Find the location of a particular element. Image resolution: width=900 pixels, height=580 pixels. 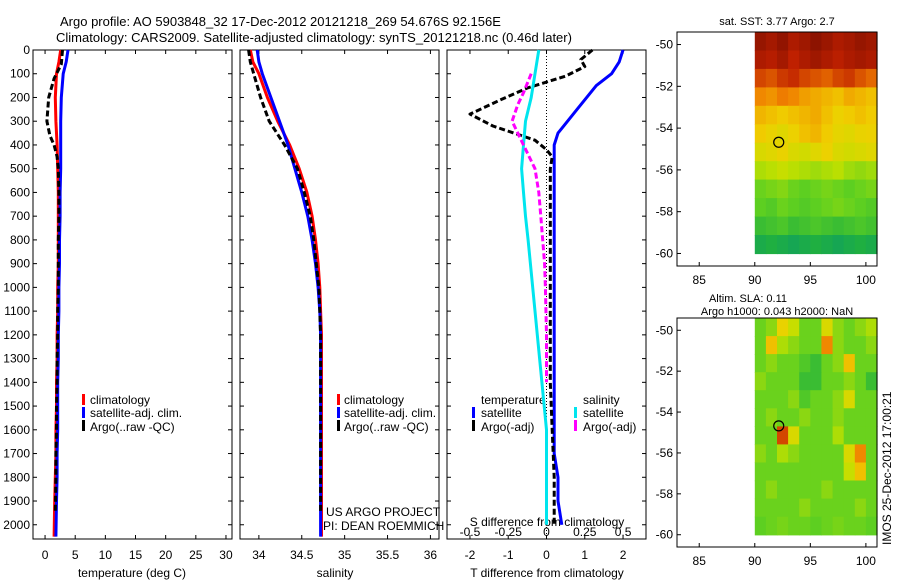

temperature-ytick-label: 1900 is located at coordinates (16, 501).